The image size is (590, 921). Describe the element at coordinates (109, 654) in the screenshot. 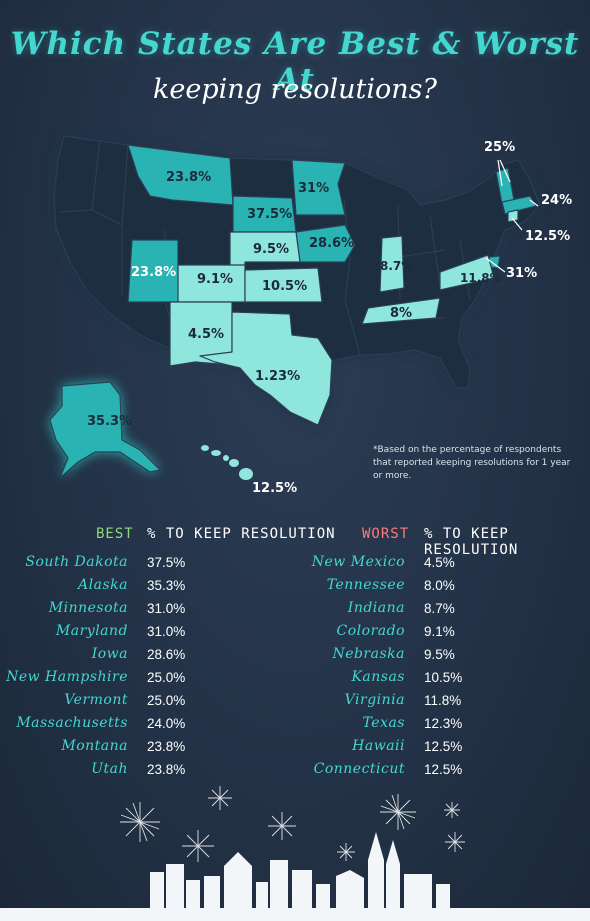

I see `best-state-name: Iowa` at that location.